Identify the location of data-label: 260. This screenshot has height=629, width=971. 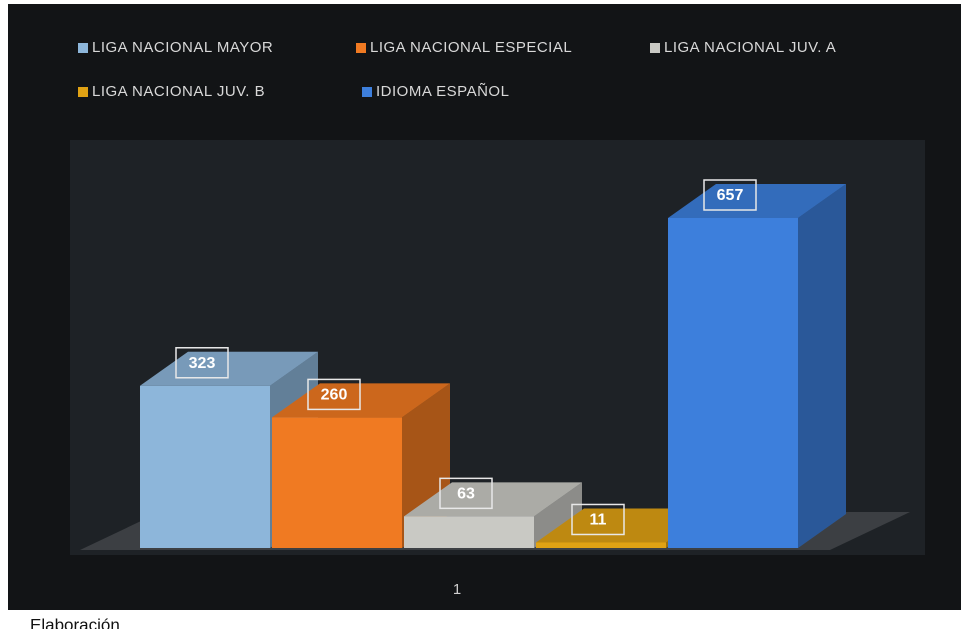
(334, 395).